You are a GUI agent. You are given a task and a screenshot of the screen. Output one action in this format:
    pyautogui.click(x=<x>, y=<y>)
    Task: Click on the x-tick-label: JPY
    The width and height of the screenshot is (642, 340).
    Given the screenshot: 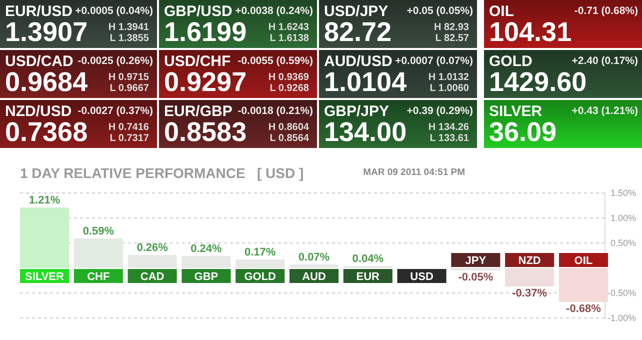 What is the action you would take?
    pyautogui.click(x=476, y=261)
    